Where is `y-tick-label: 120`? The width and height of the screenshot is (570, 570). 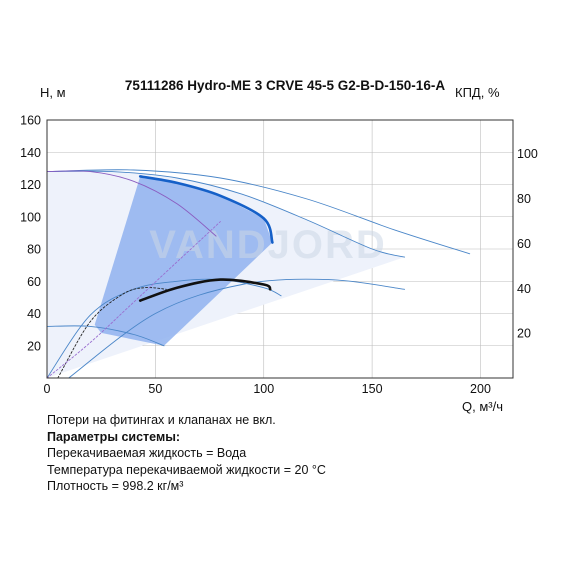 y-tick-label: 120 is located at coordinates (30, 185).